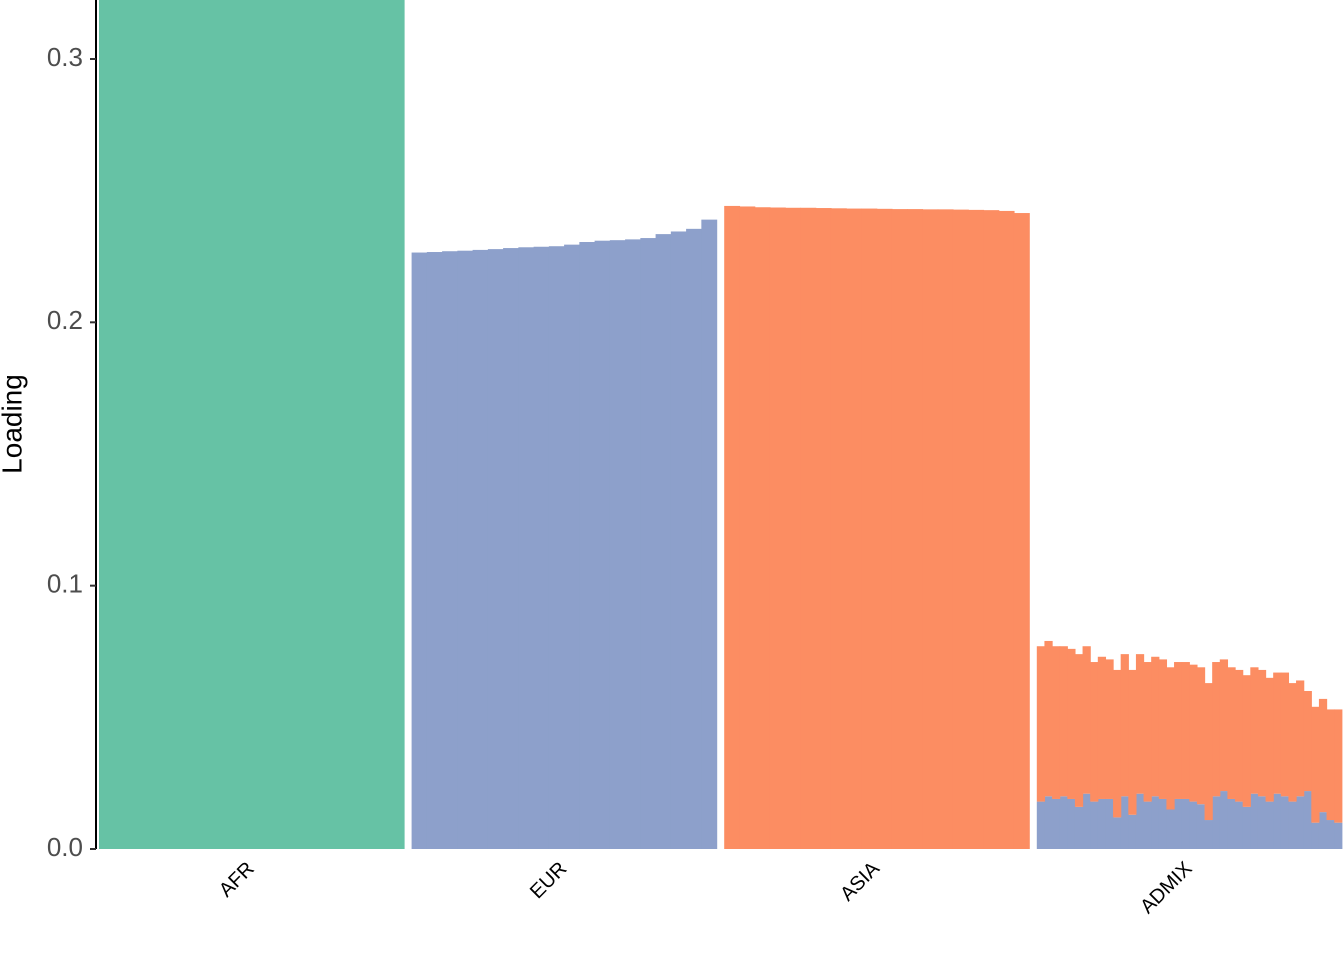 The width and height of the screenshot is (1344, 960). Describe the element at coordinates (237, 880) in the screenshot. I see `facet-label: AFR` at that location.